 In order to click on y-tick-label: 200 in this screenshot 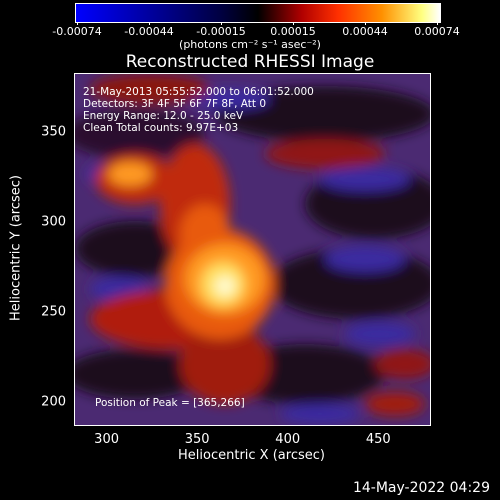, I will do `click(53, 402)`.